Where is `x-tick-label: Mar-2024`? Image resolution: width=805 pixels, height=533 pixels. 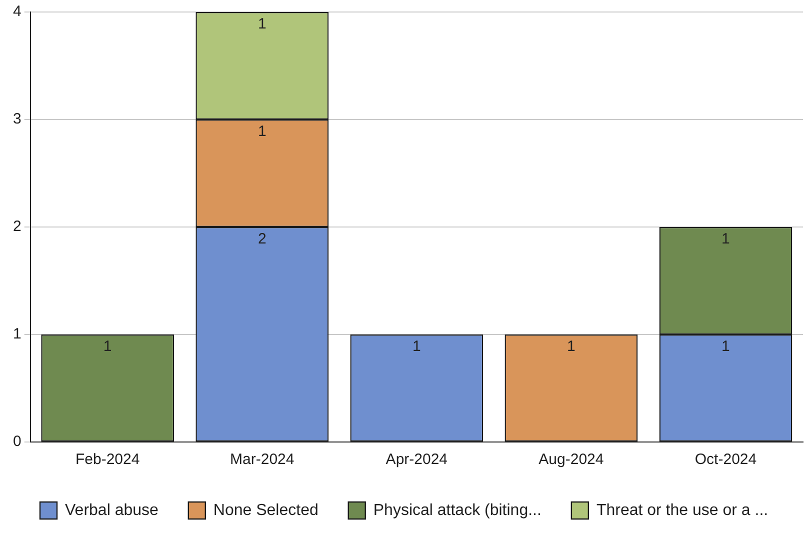
x-tick-label: Mar-2024 is located at coordinates (262, 459).